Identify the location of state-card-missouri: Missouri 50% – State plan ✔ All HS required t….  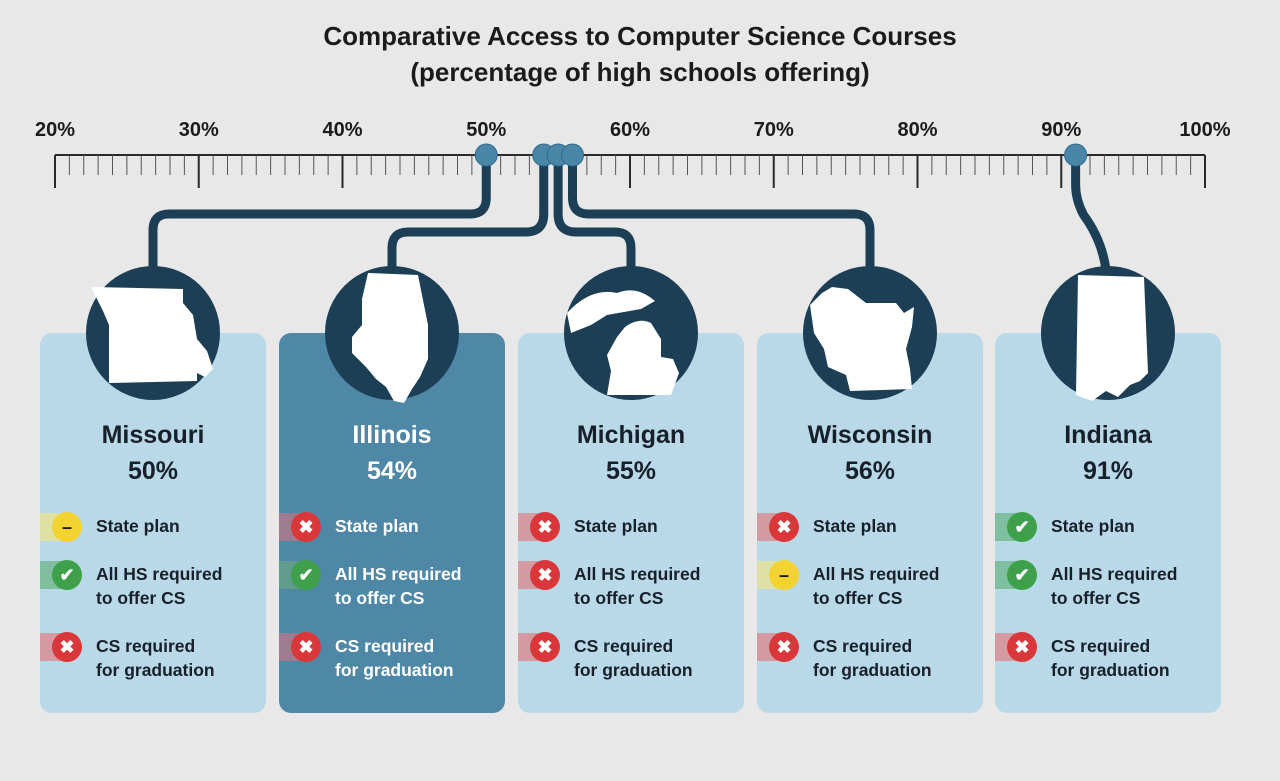
(153, 523).